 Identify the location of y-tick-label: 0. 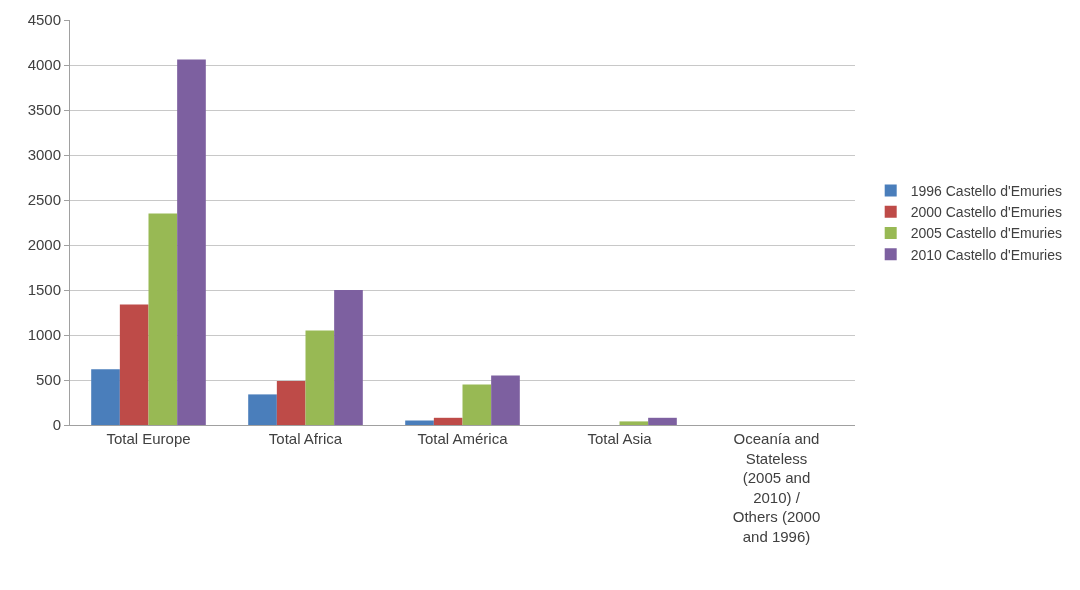
(56, 425).